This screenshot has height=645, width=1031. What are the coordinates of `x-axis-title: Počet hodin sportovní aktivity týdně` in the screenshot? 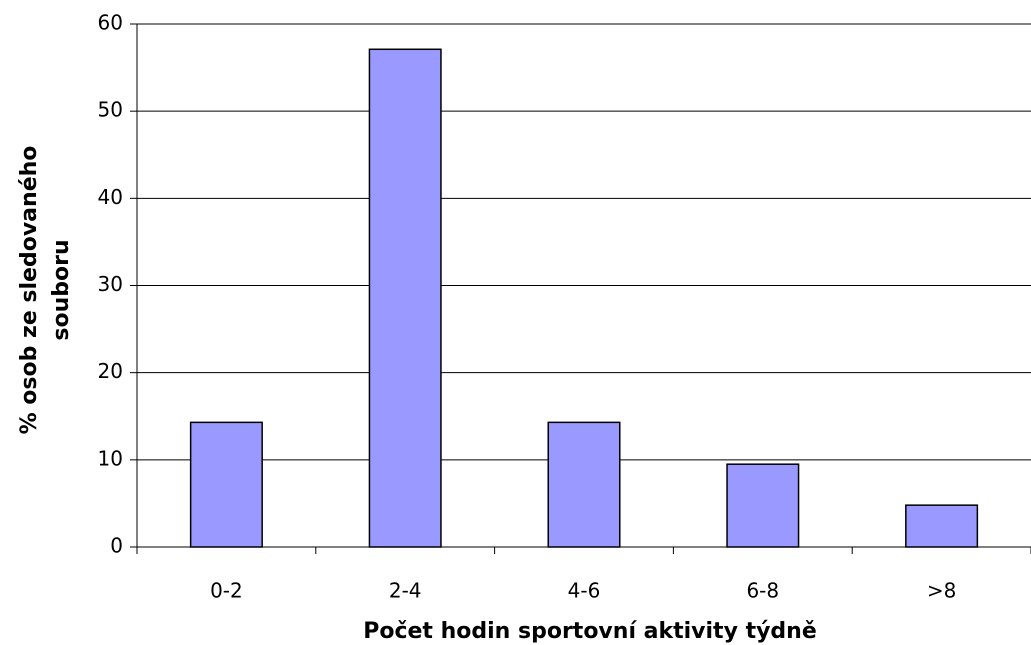 It's located at (590, 631).